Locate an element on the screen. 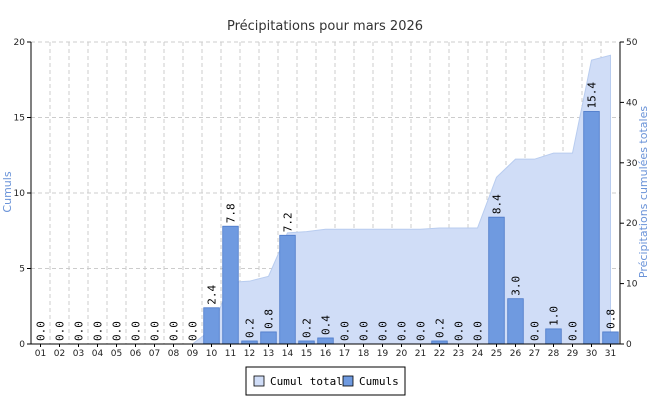  legend: Cumul total Cumuls is located at coordinates (325, 381).